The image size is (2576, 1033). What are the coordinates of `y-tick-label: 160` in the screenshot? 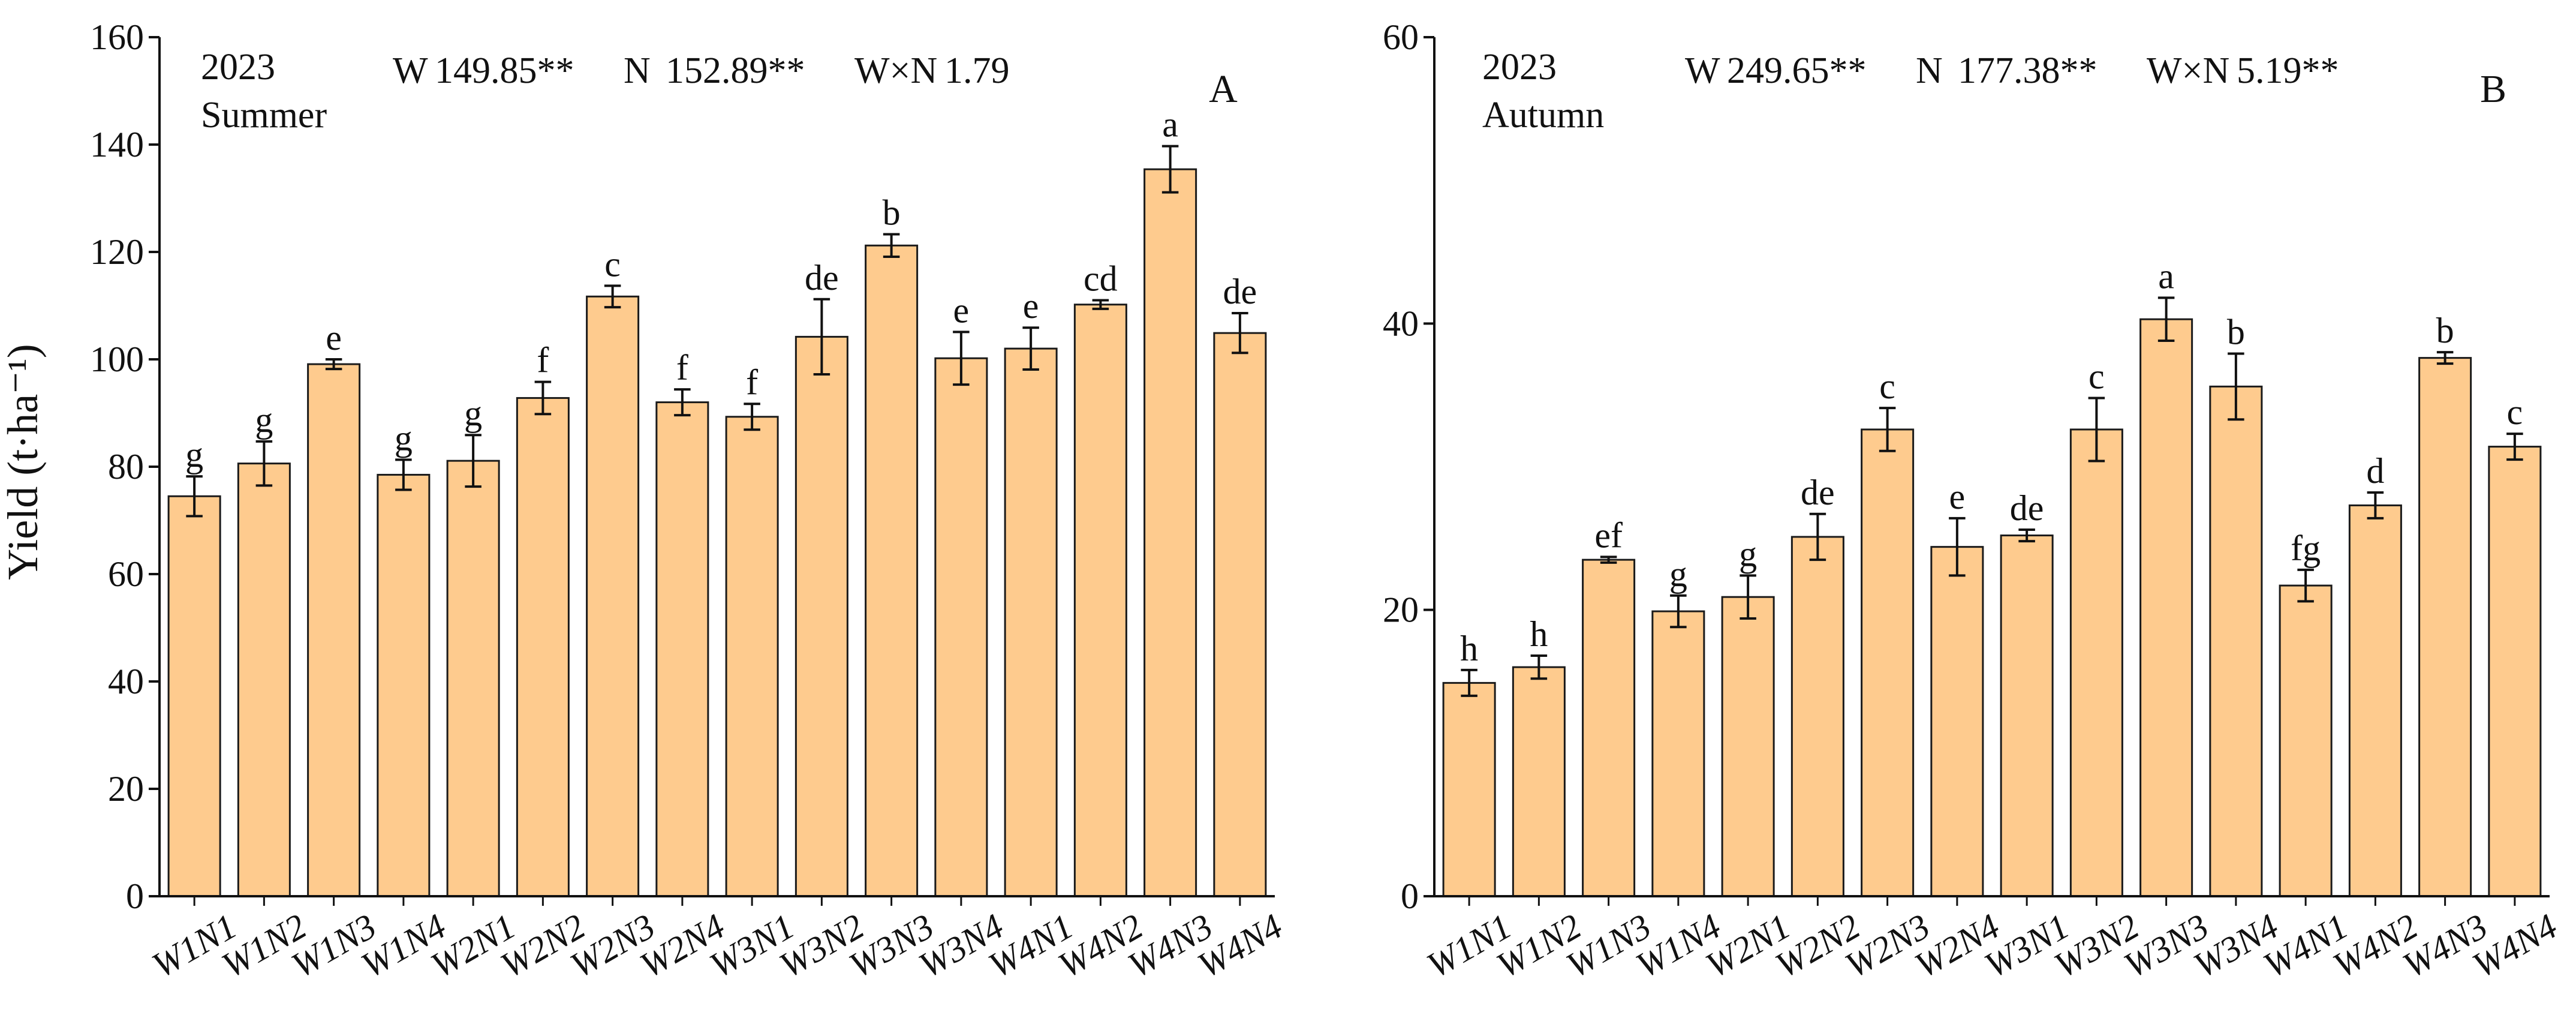 It's located at (117, 37).